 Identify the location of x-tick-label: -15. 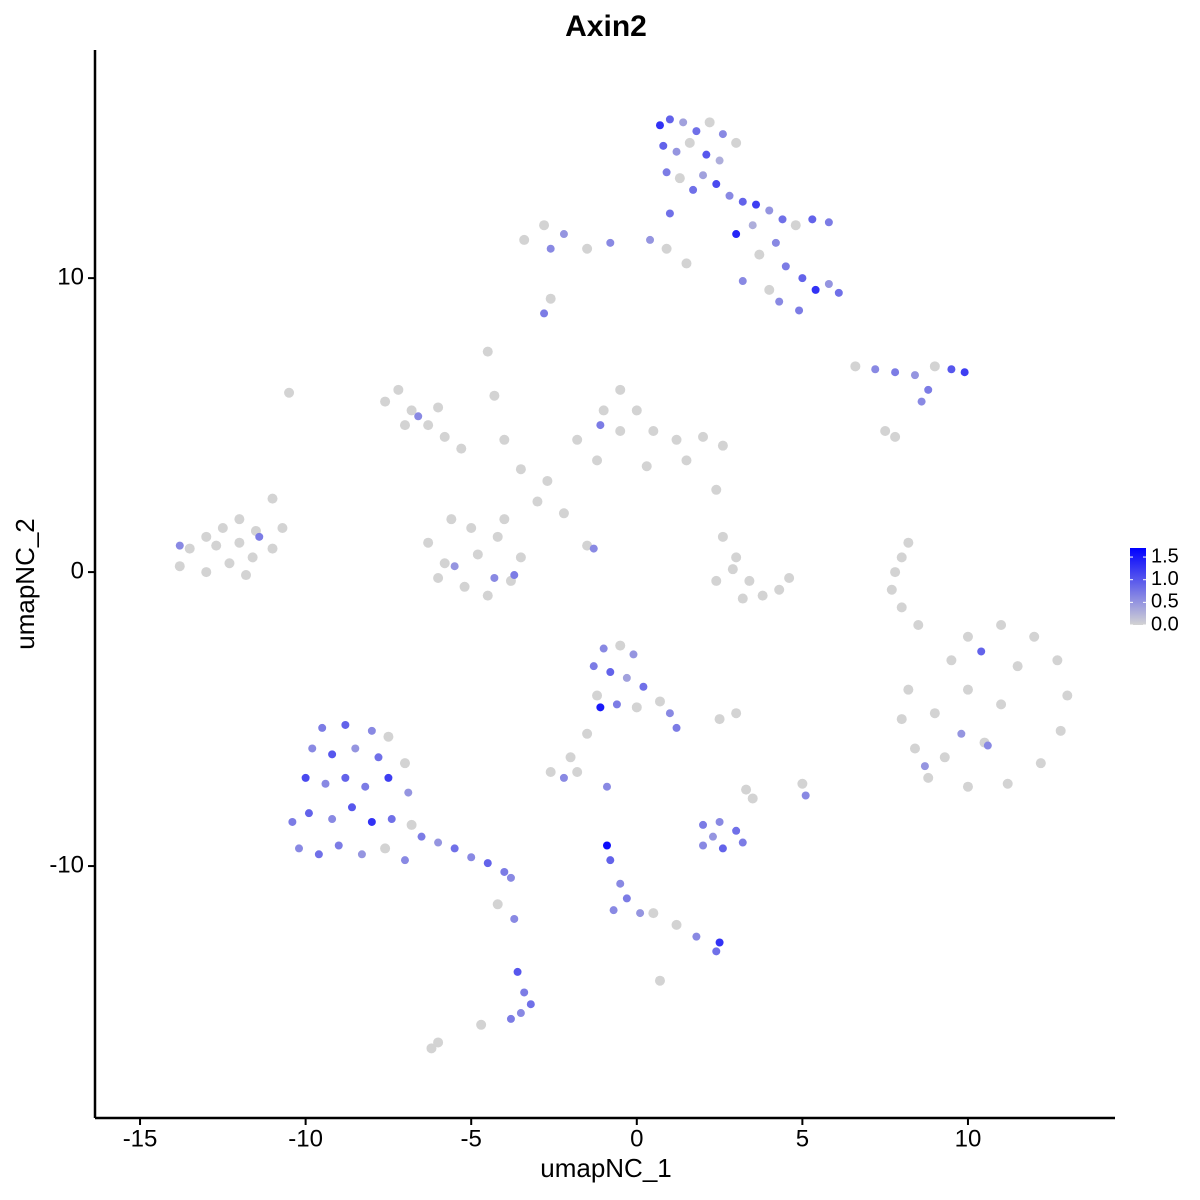
(140, 1138).